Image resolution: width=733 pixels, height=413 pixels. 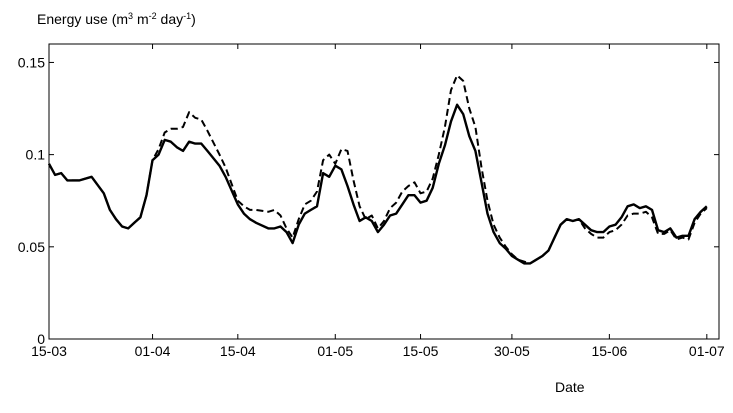 What do you see at coordinates (130, 16) in the screenshot?
I see `y-axis-label-sup-1: 3` at bounding box center [130, 16].